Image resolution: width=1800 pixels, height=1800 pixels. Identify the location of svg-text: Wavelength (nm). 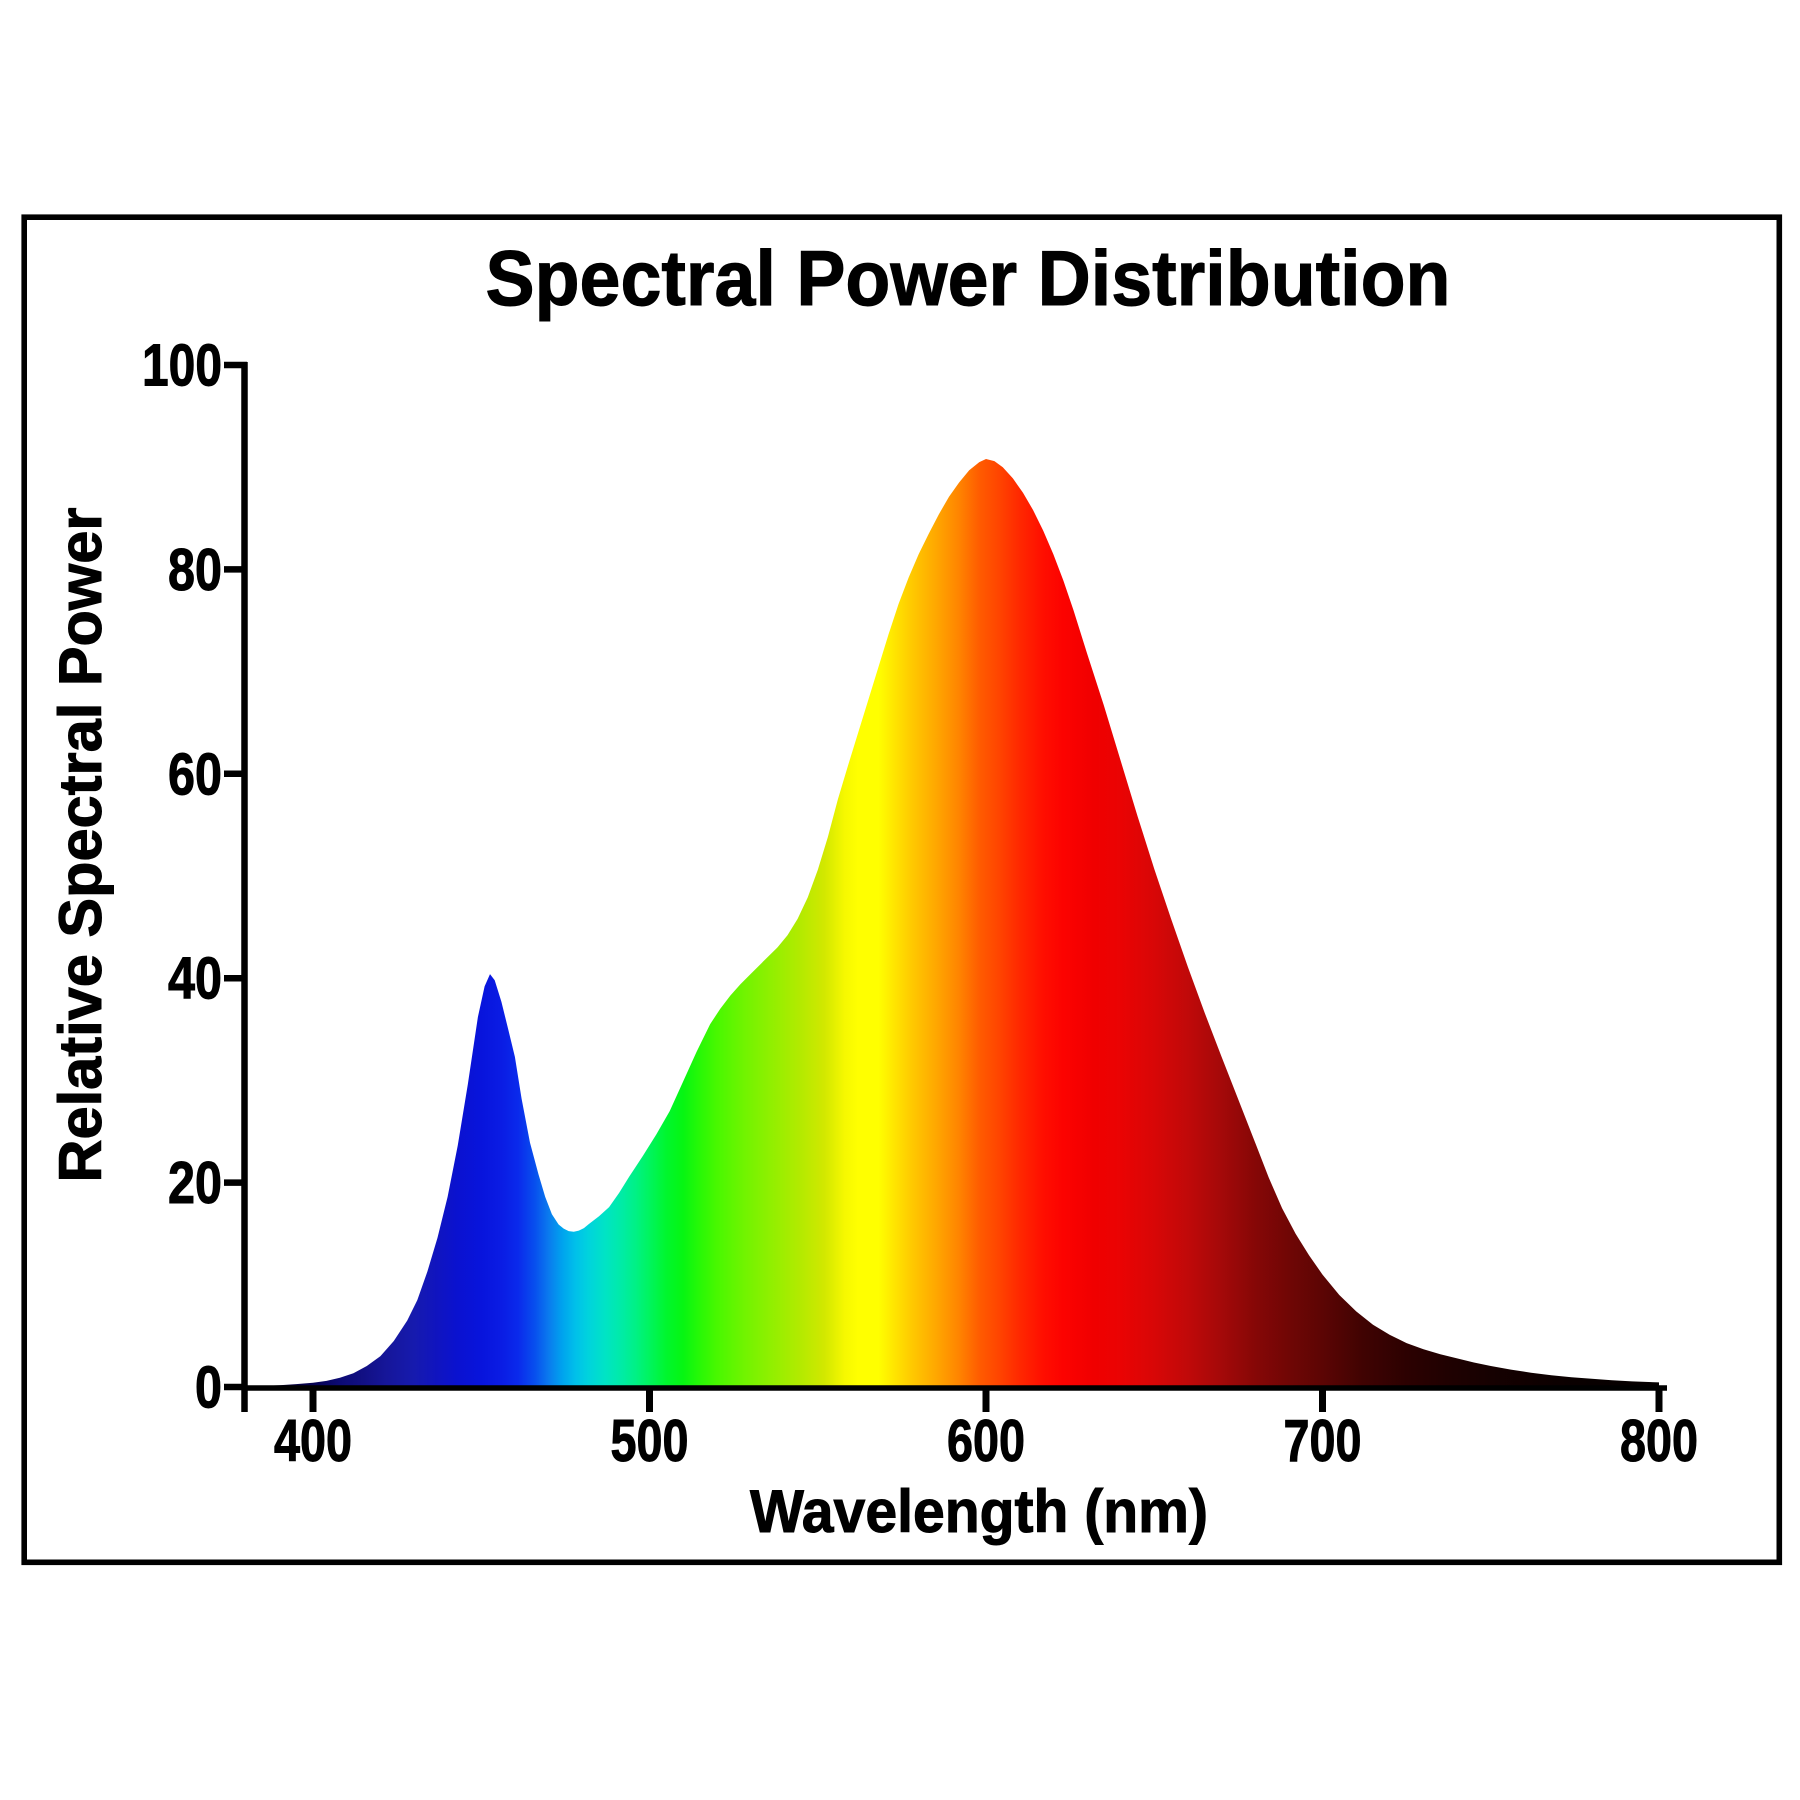
(979, 1511).